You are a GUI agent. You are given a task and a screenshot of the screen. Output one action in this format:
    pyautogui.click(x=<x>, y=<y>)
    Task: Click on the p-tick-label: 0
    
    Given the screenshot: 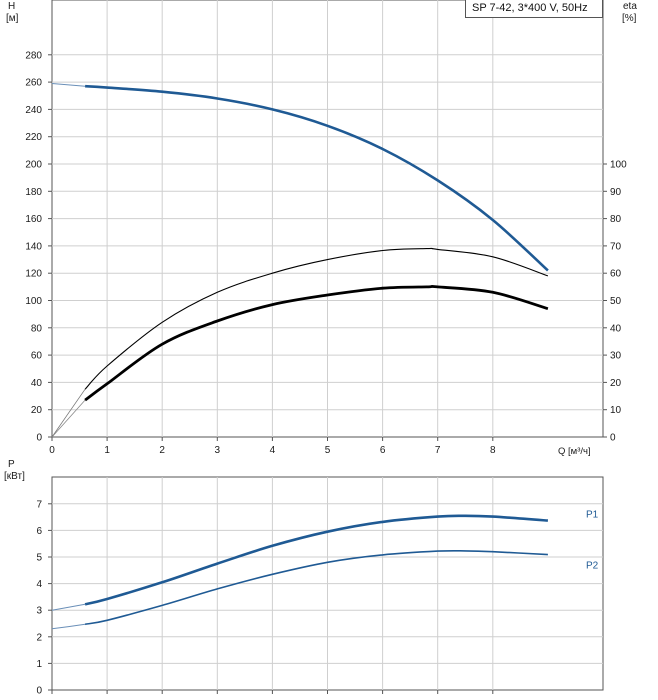 What is the action you would take?
    pyautogui.click(x=39, y=691)
    